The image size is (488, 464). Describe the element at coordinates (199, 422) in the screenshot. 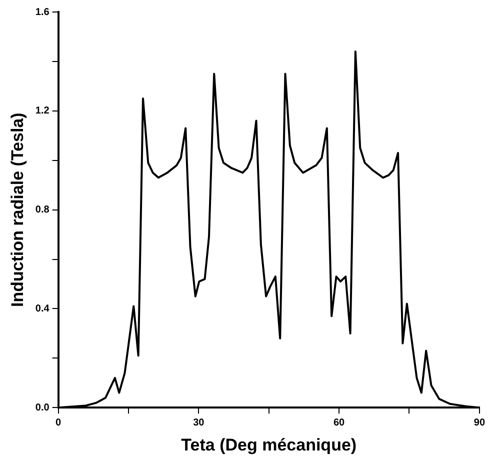

I see `x-tick-label: 30` at that location.